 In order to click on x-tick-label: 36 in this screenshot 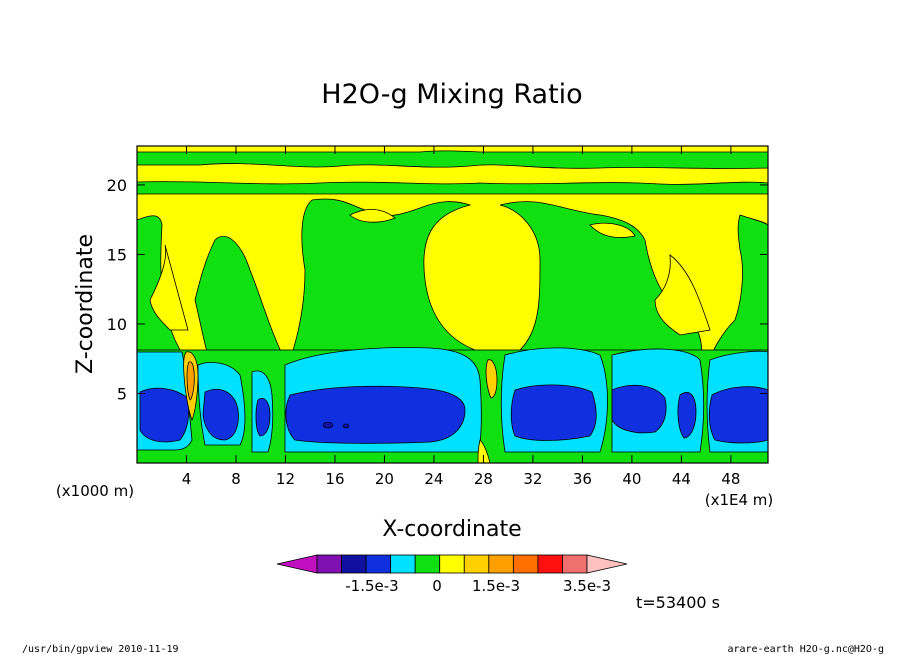, I will do `click(582, 479)`.